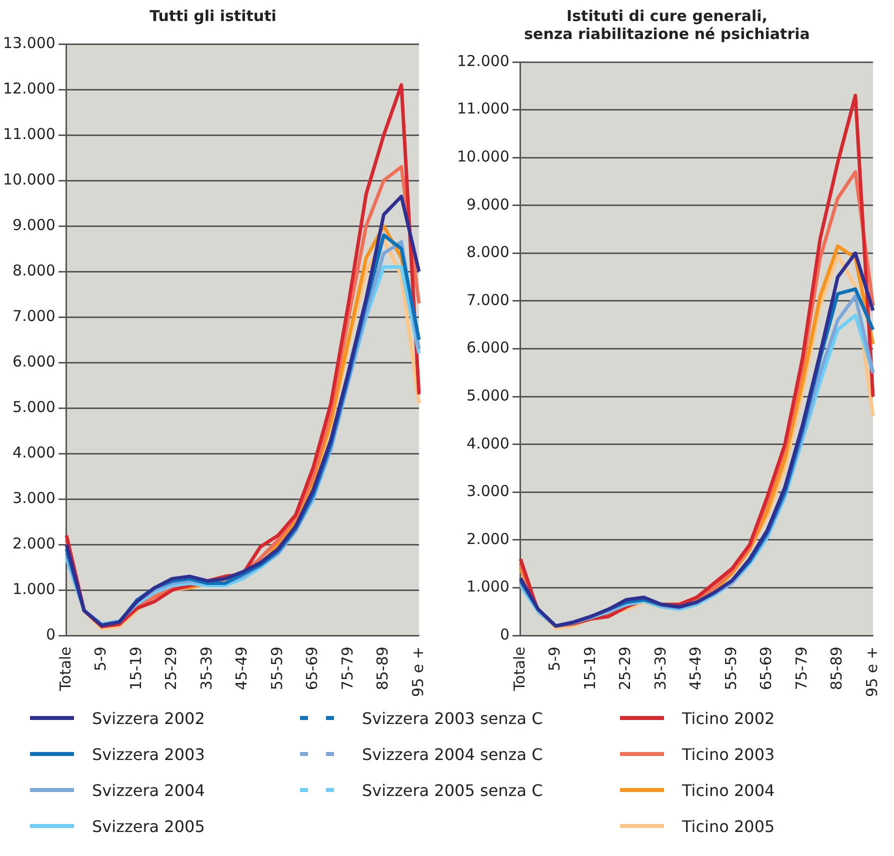 The width and height of the screenshot is (894, 856). Describe the element at coordinates (29, 43) in the screenshot. I see `y-tick-label: 13.000` at that location.